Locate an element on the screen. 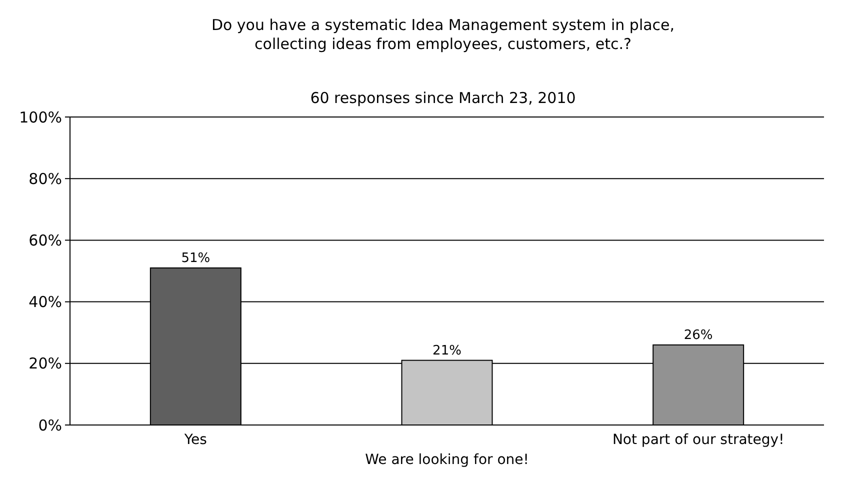 Image resolution: width=846 pixels, height=479 pixels. chart-subtitle: 60 responses since March 23, 2010 is located at coordinates (443, 98).